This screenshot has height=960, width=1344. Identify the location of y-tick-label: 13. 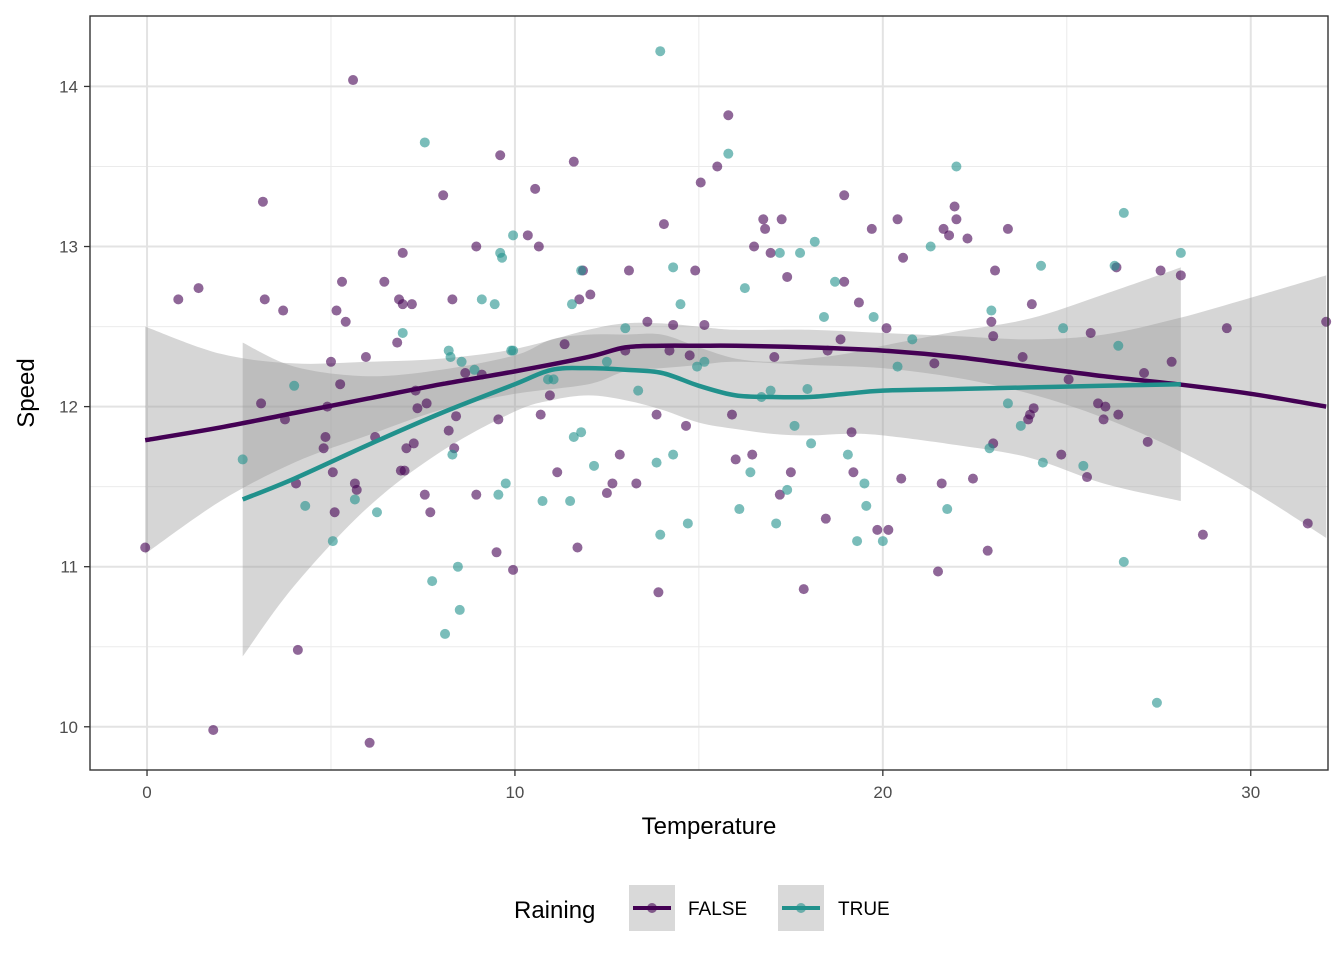
(68, 247).